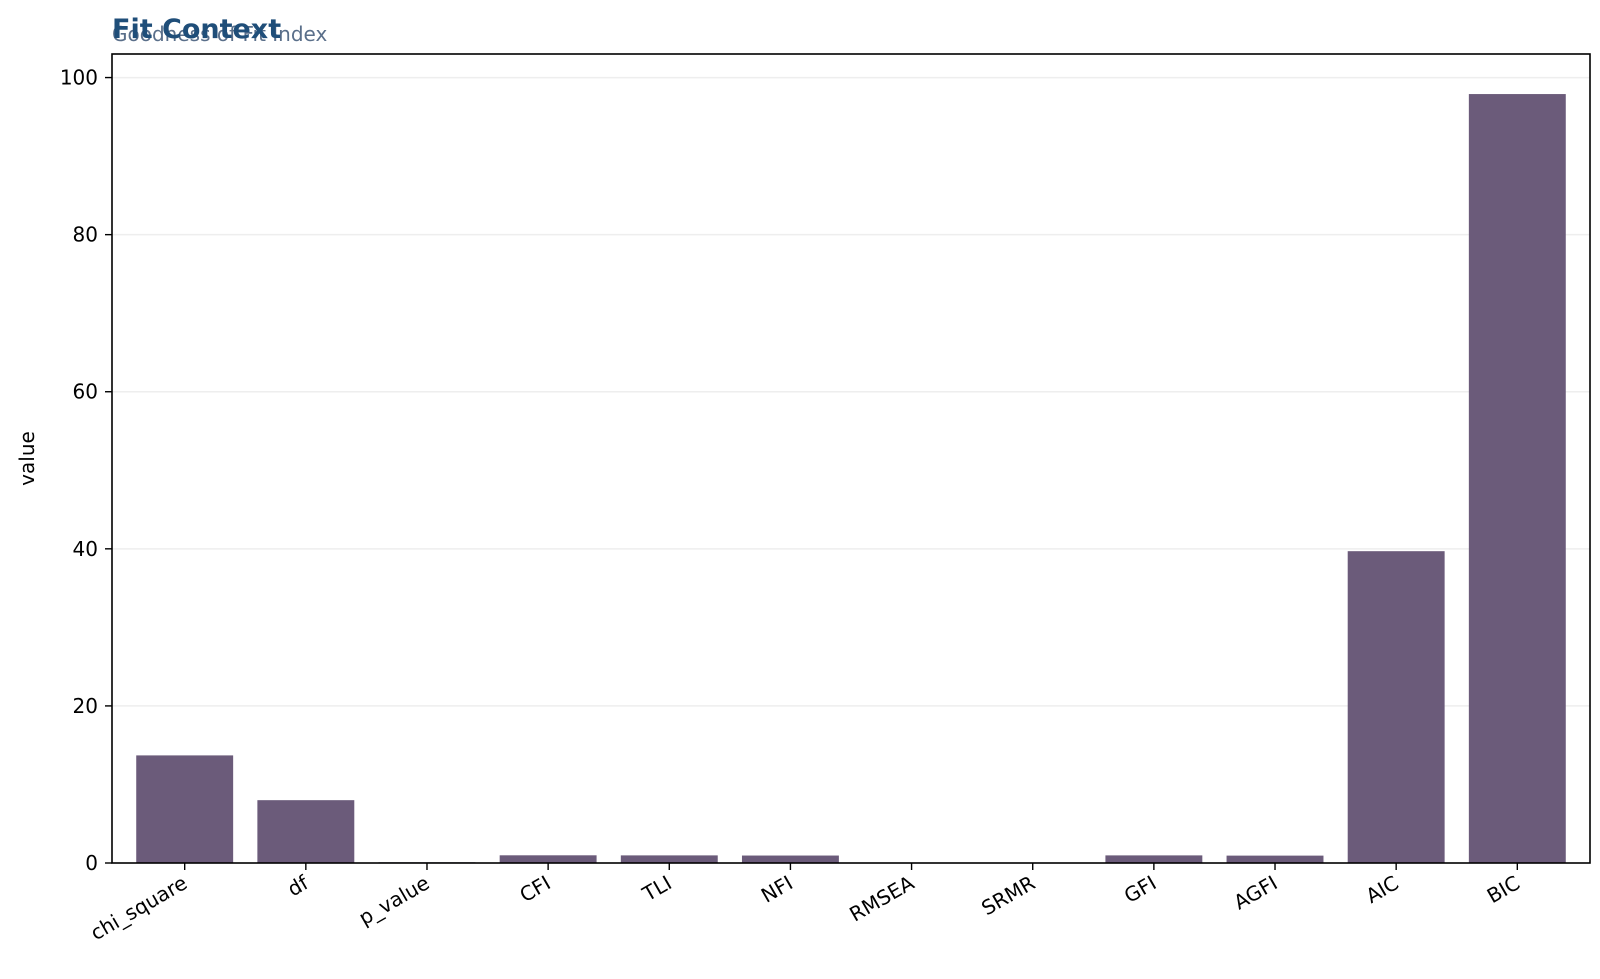 The image size is (1600, 979). What do you see at coordinates (1503, 890) in the screenshot?
I see `x-tick-label: BIC` at bounding box center [1503, 890].